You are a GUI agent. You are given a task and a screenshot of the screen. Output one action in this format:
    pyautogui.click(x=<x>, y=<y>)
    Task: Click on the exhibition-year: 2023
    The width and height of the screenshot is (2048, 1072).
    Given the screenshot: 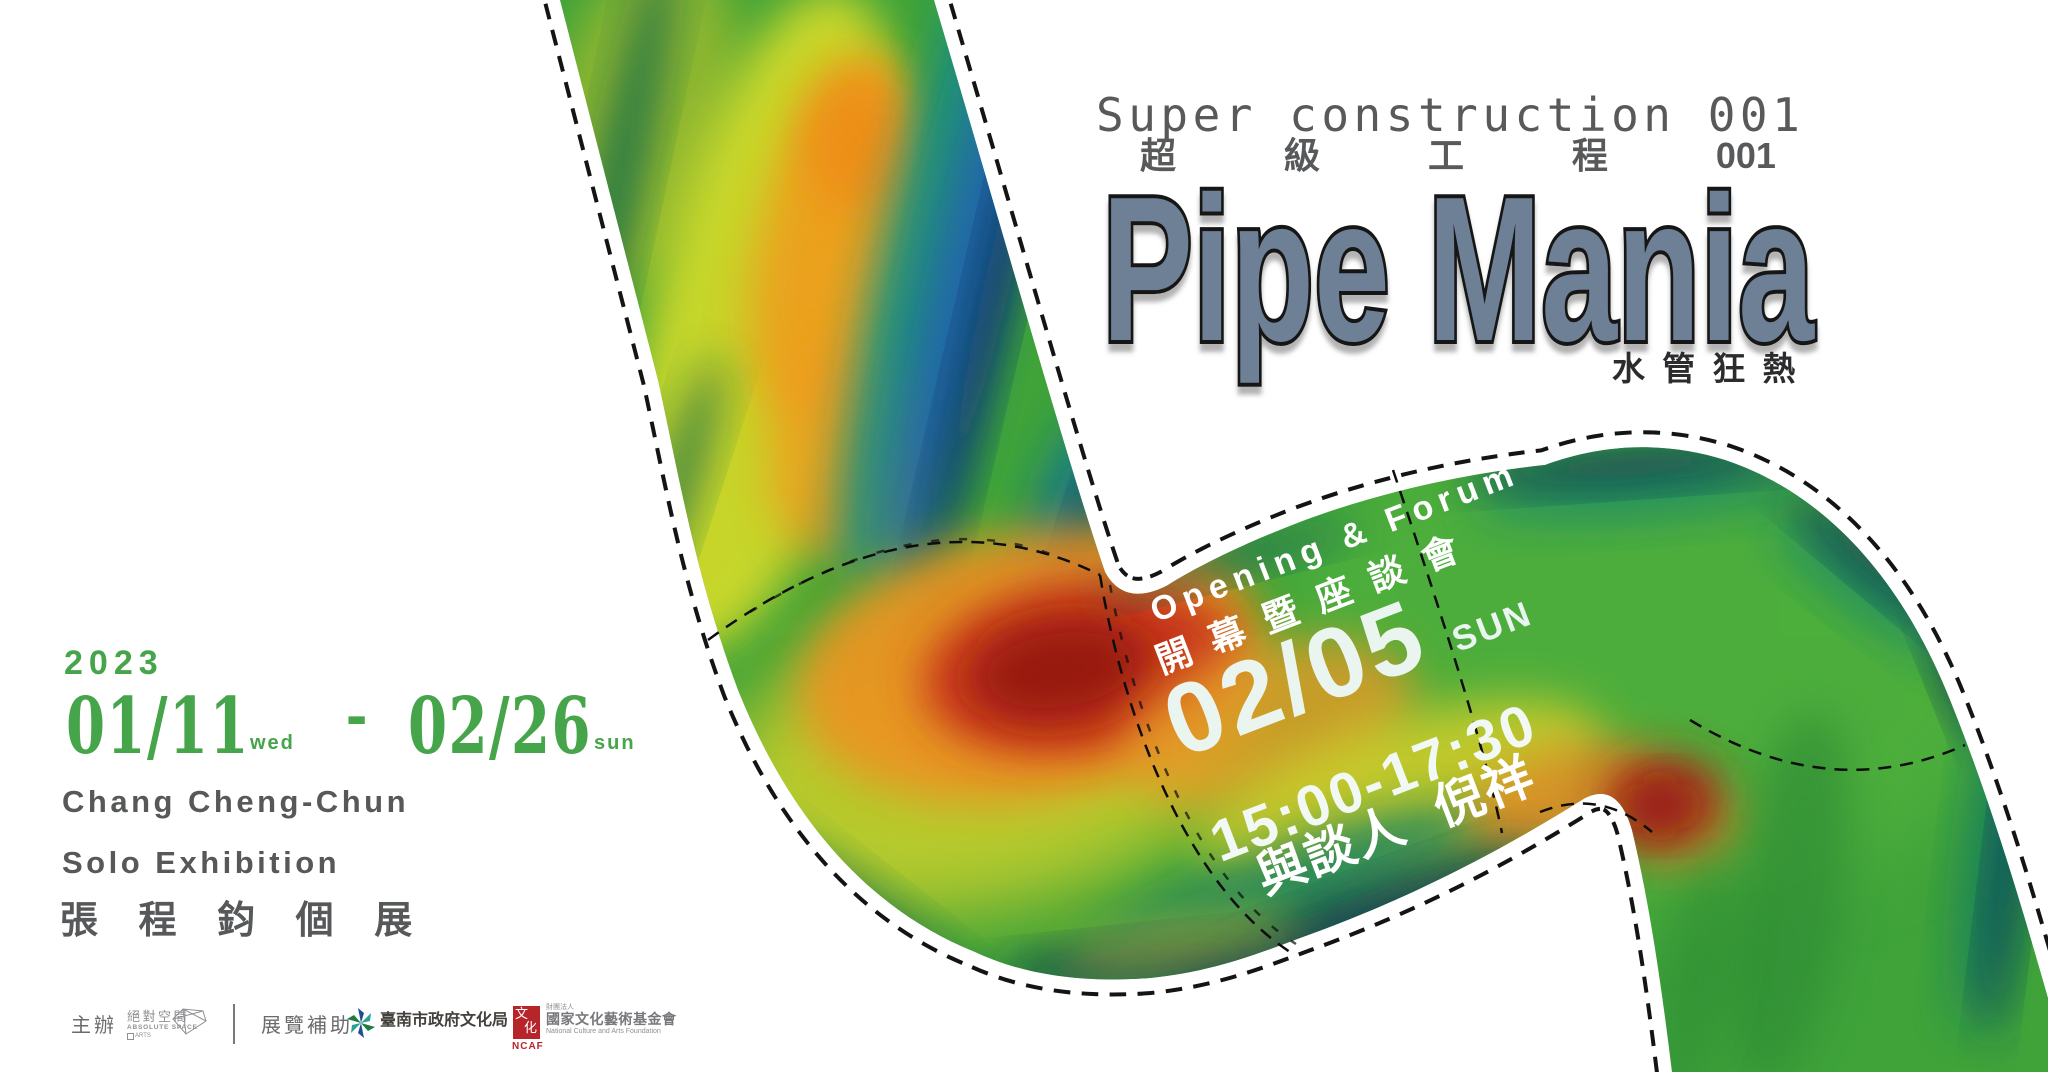 What is the action you would take?
    pyautogui.click(x=114, y=663)
    